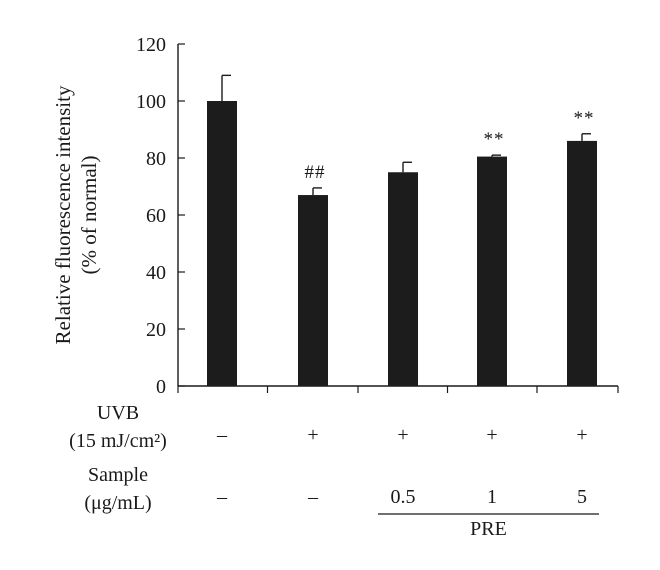 The width and height of the screenshot is (660, 570). What do you see at coordinates (89, 215) in the screenshot?
I see `y-axis-label-line: (% of normal)` at bounding box center [89, 215].